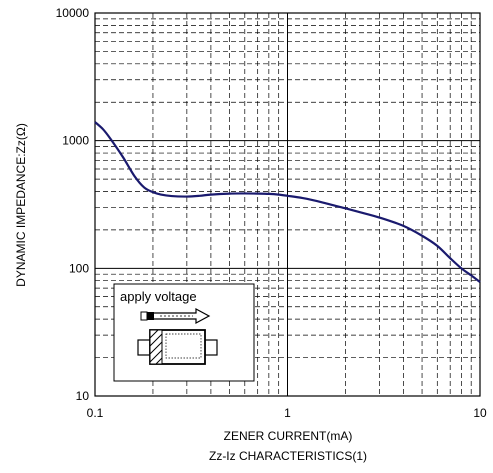 The height and width of the screenshot is (473, 493). I want to click on y-tick-label: 100, so click(79, 268).